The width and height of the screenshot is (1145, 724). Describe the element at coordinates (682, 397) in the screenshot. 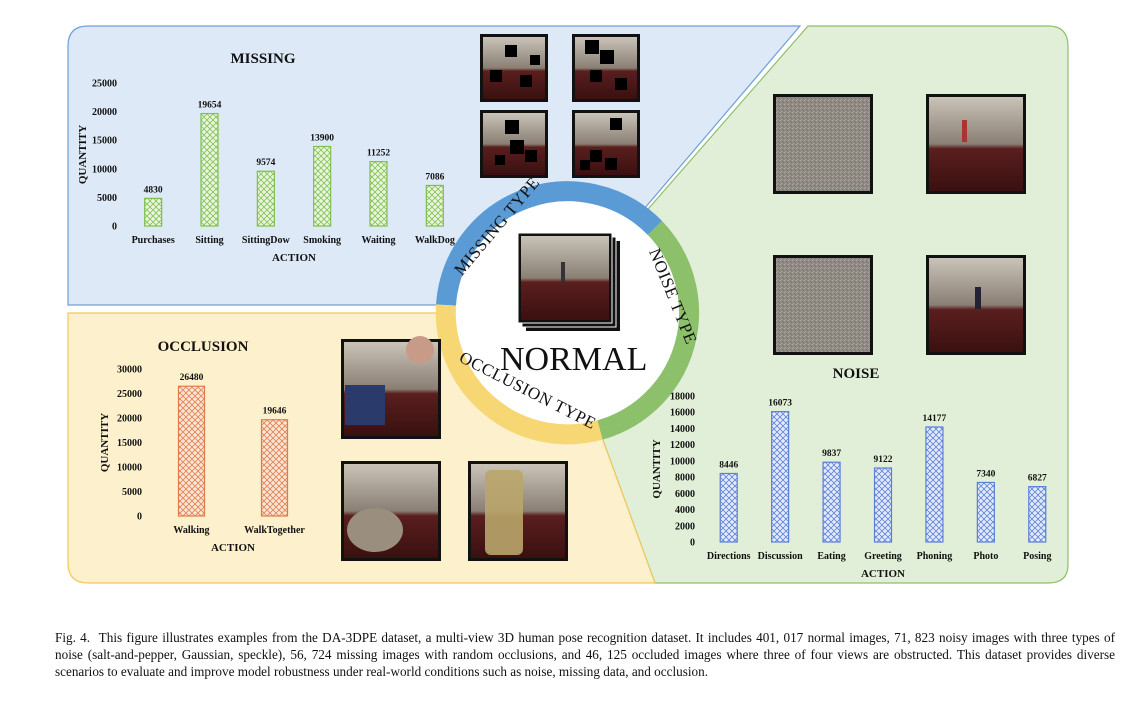

I see `y-tick-label: 18000` at that location.